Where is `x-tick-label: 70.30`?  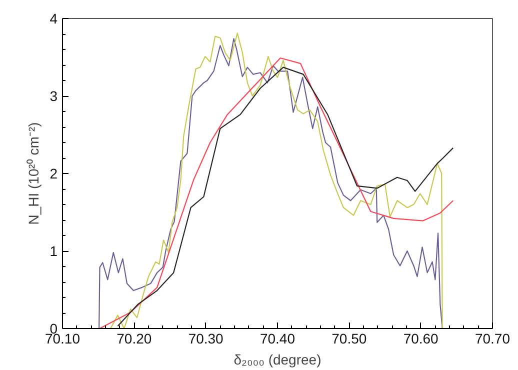
x-tick-label: 70.30 is located at coordinates (206, 338).